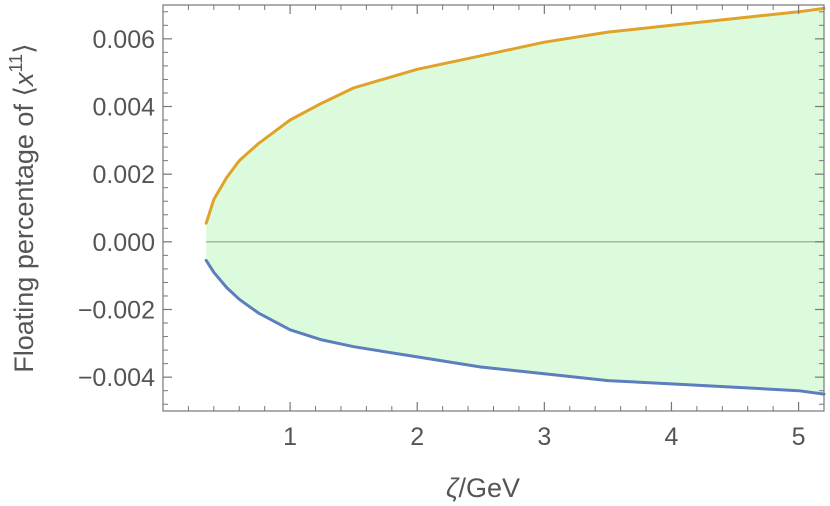 The image size is (830, 506). Describe the element at coordinates (22, 207) in the screenshot. I see `y-axis-title: Floating percentage of ⟨x11⟩` at that location.